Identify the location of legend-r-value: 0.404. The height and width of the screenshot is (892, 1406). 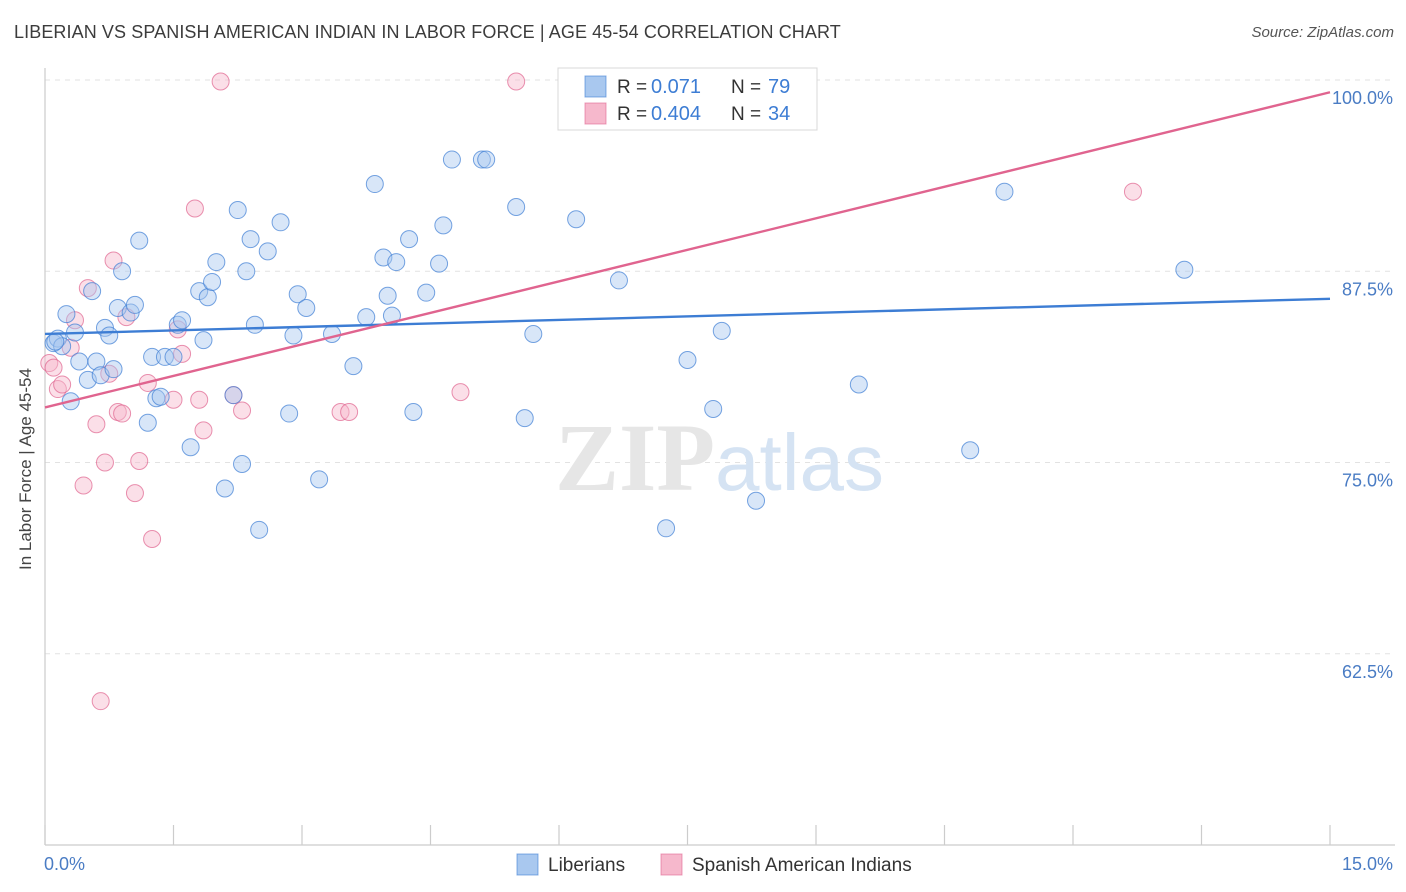
(676, 114).